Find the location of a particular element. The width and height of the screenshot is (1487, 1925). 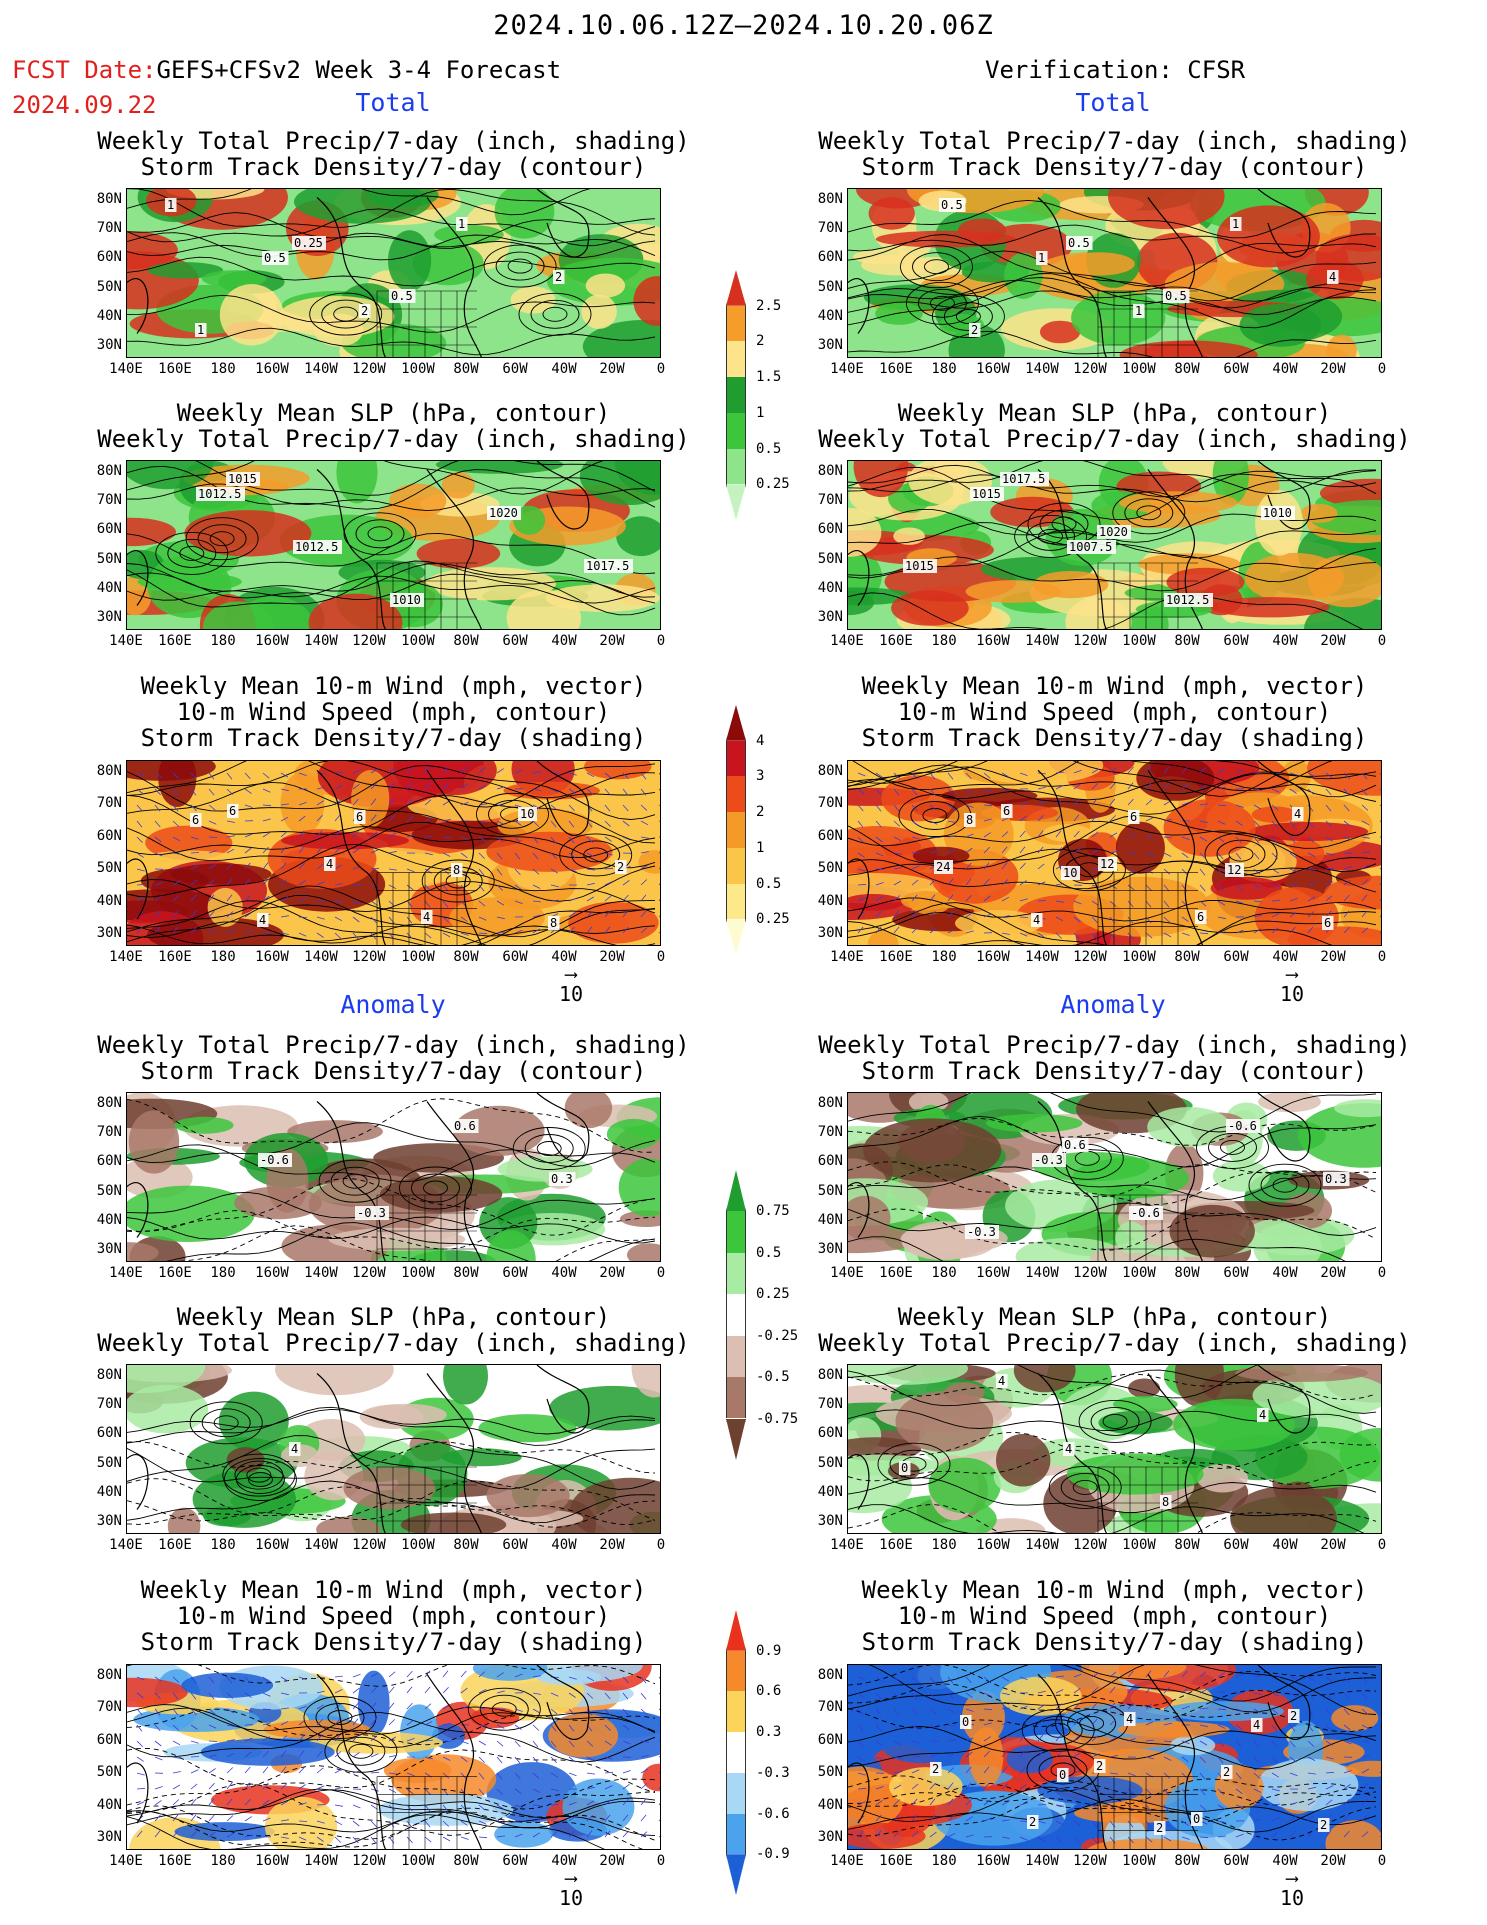

lon-label: 120W is located at coordinates (369, 1273).